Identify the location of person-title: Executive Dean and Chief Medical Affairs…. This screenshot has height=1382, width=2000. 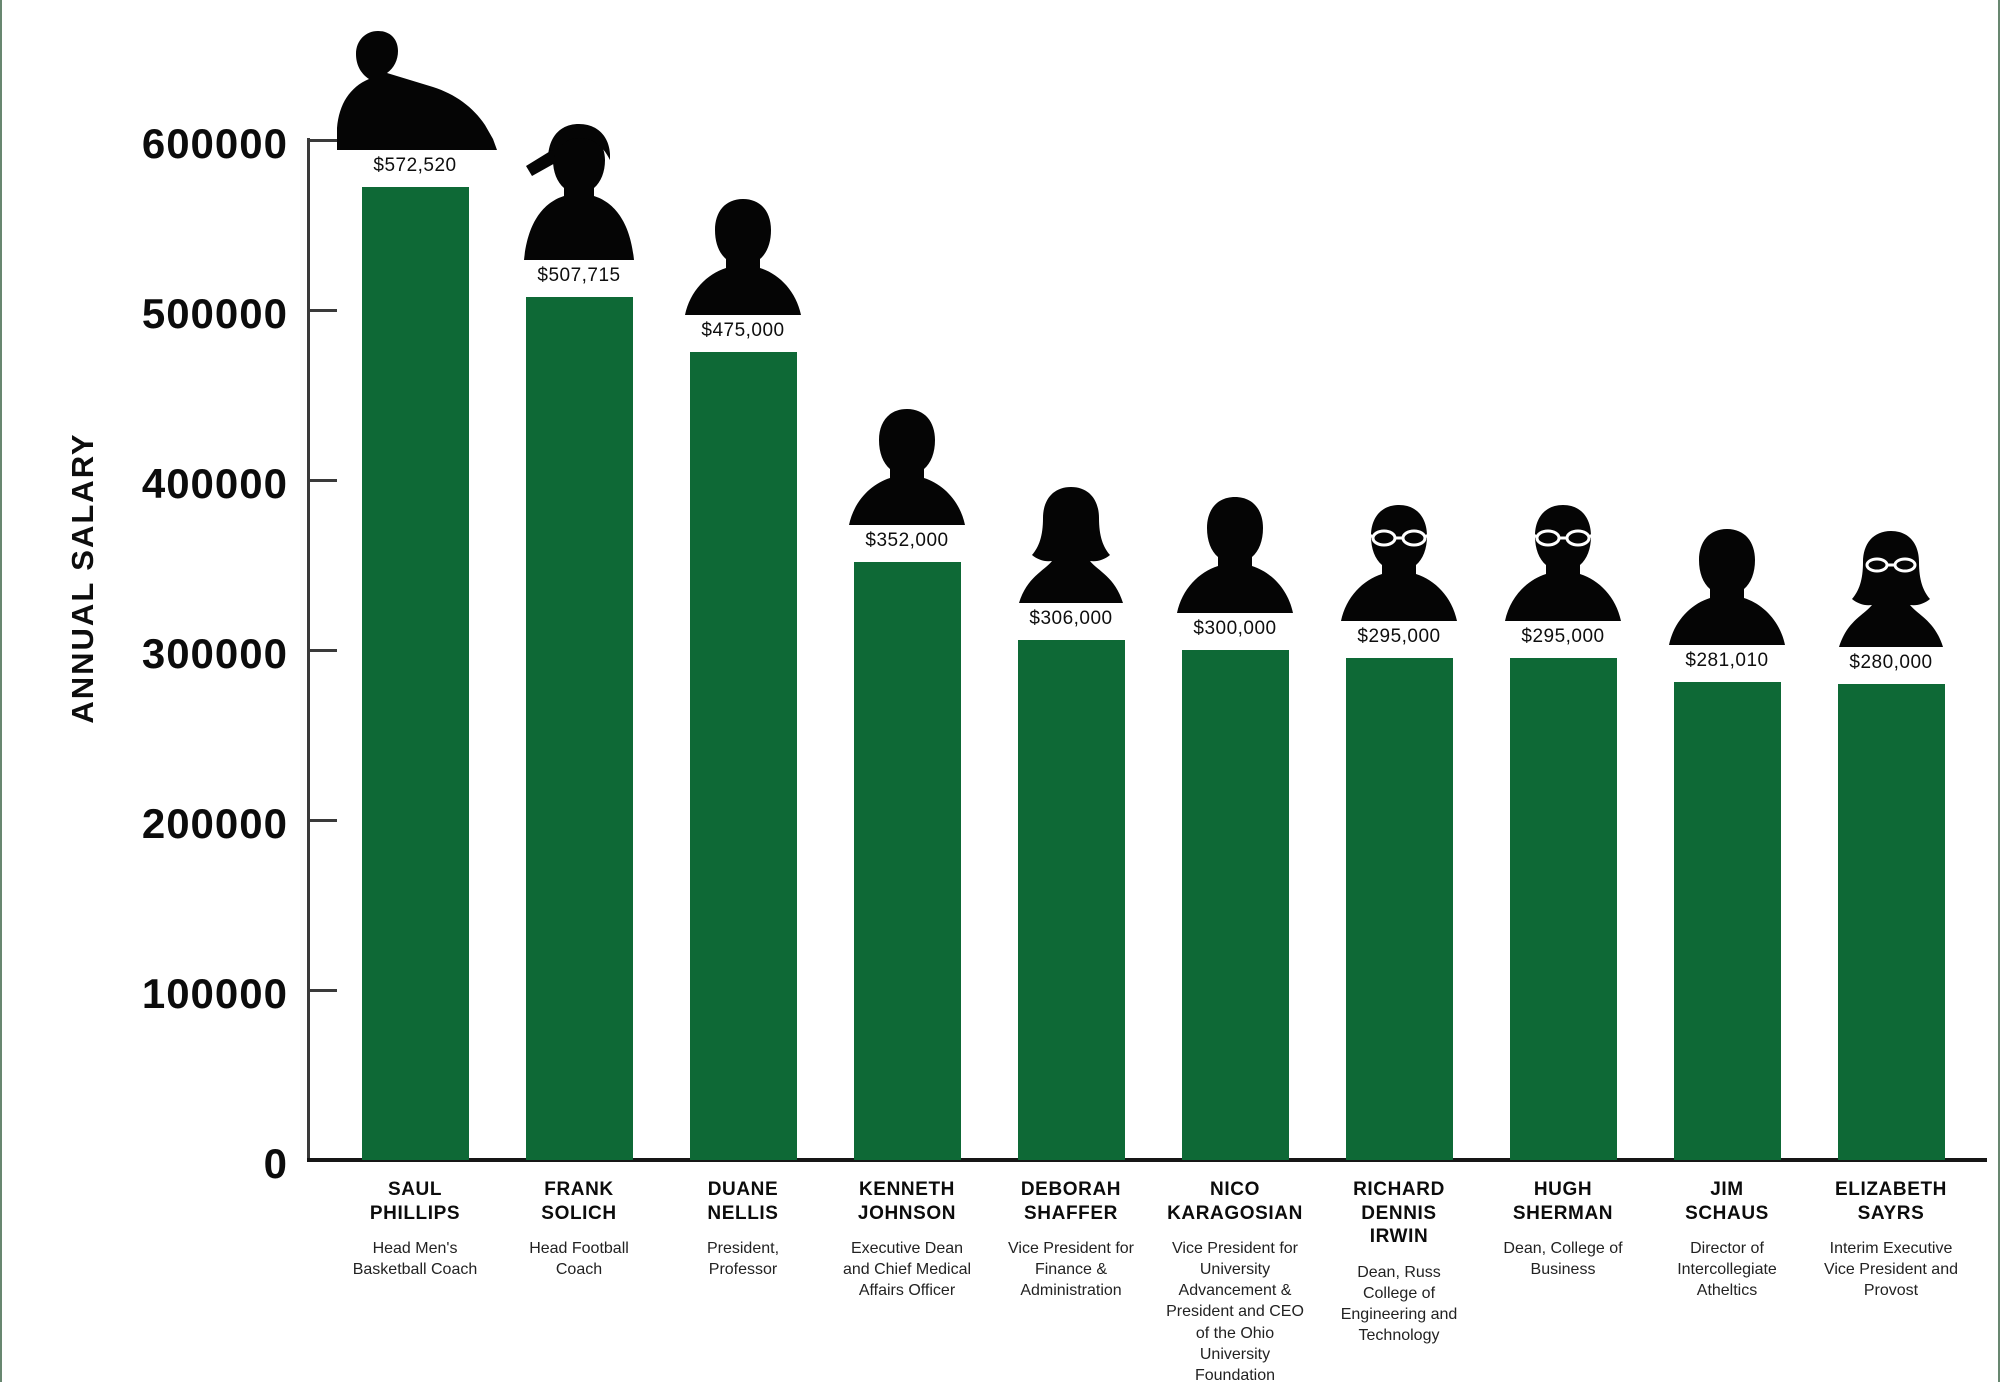
(907, 1270).